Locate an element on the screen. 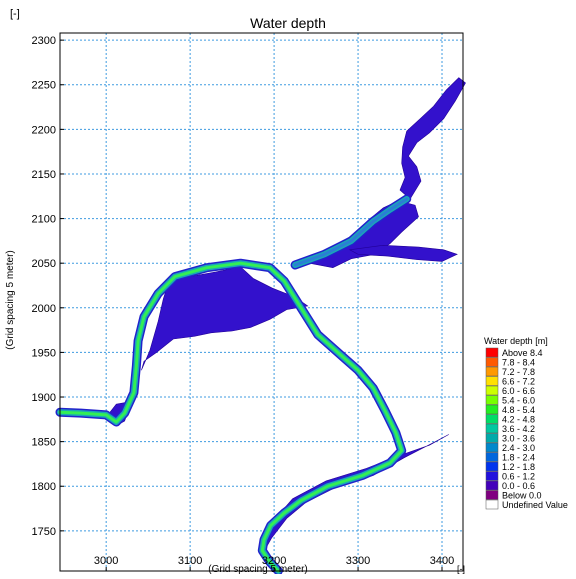 The image size is (576, 579). y-tick-label: 1950 is located at coordinates (44, 353).